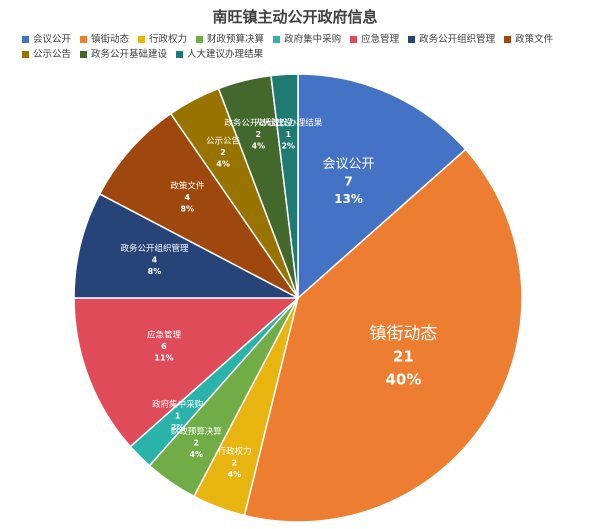 This screenshot has width=590, height=529. Describe the element at coordinates (348, 182) in the screenshot. I see `slice-value-label: 7` at that location.